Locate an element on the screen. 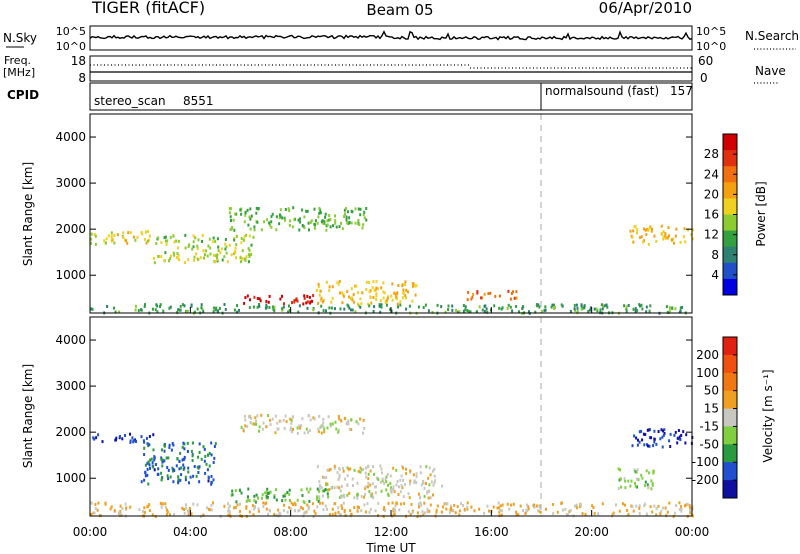 The width and height of the screenshot is (800, 554). freq-panel: Freq. [MHz] 18 8 60 0 Nave is located at coordinates (394, 69).